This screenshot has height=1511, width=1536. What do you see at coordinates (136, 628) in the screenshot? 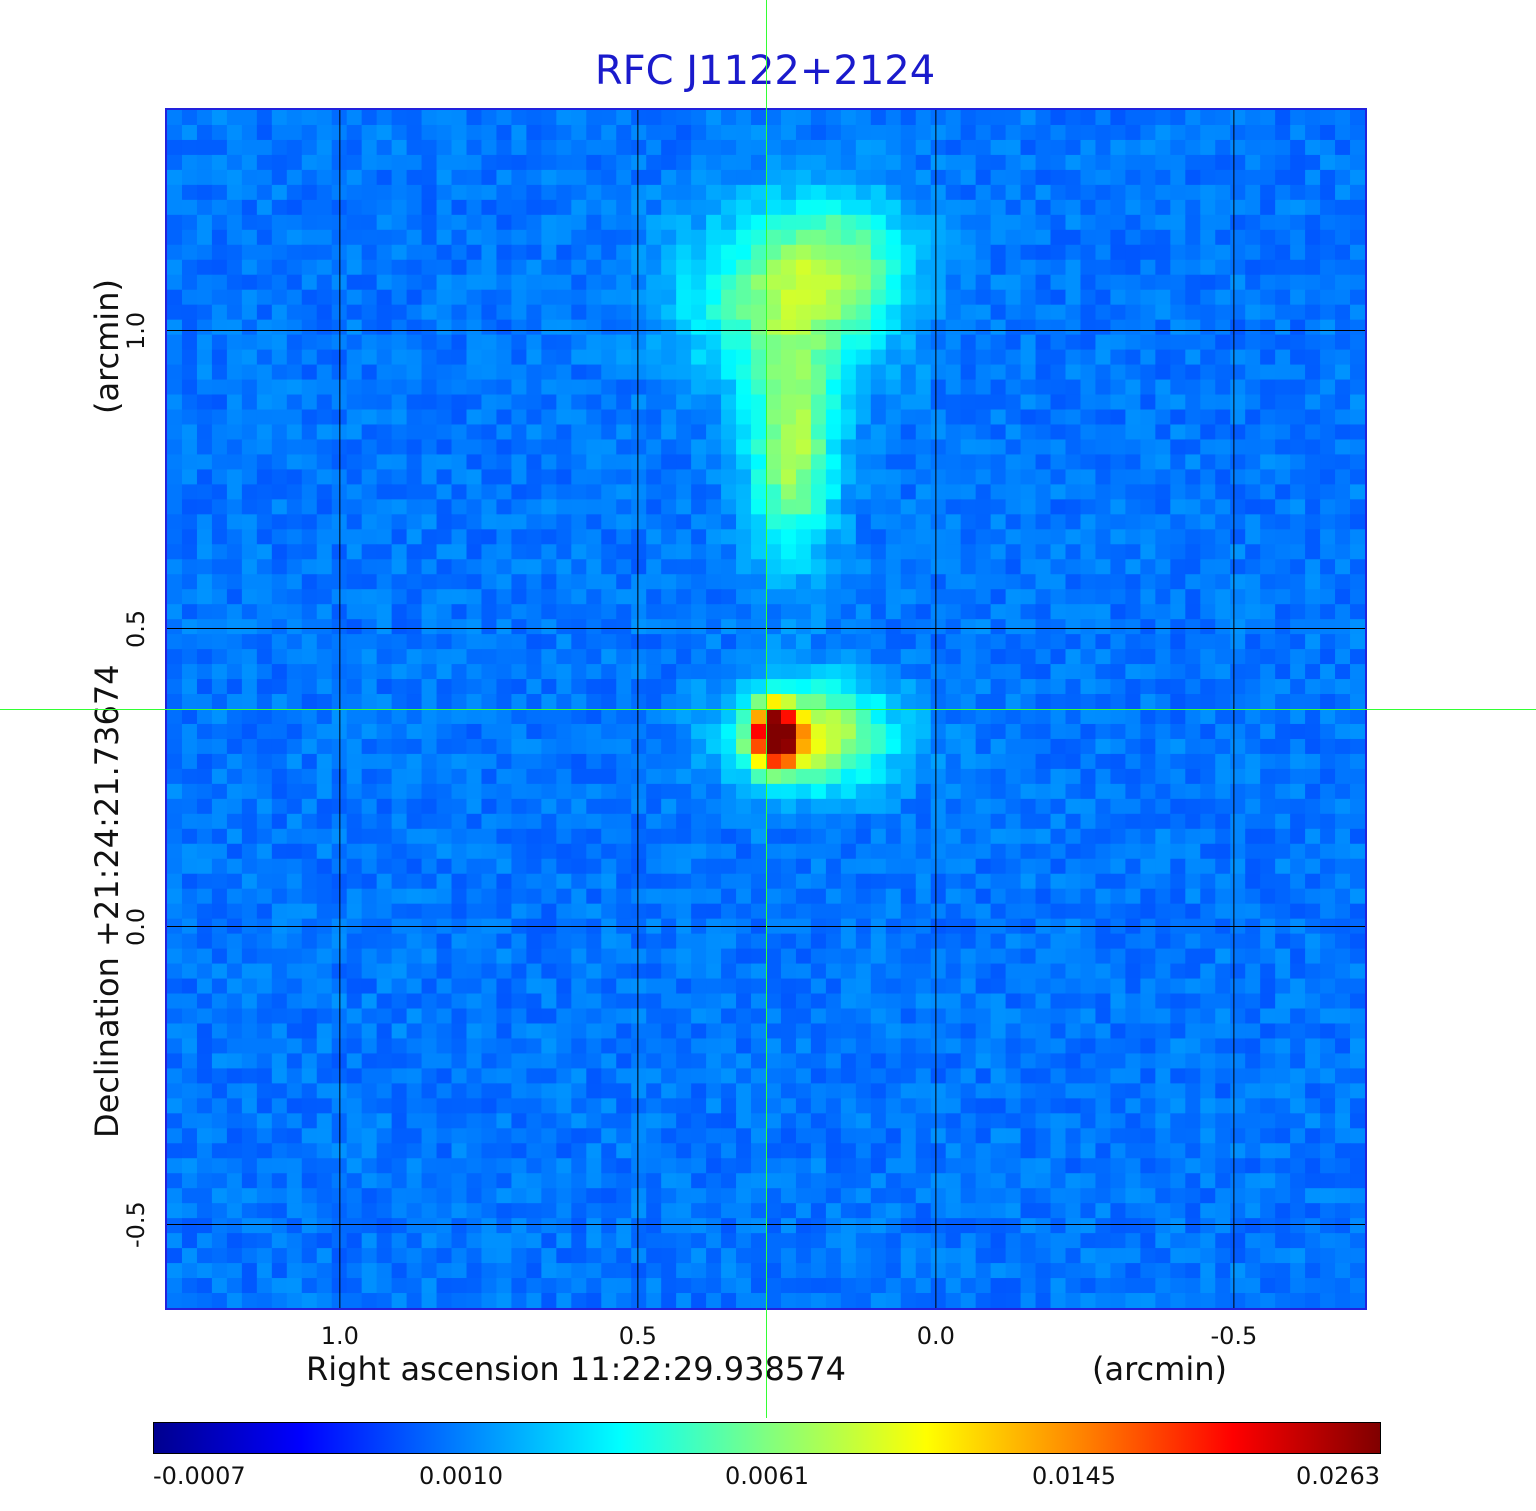
I see `y-tick-label: 0.5` at bounding box center [136, 628].